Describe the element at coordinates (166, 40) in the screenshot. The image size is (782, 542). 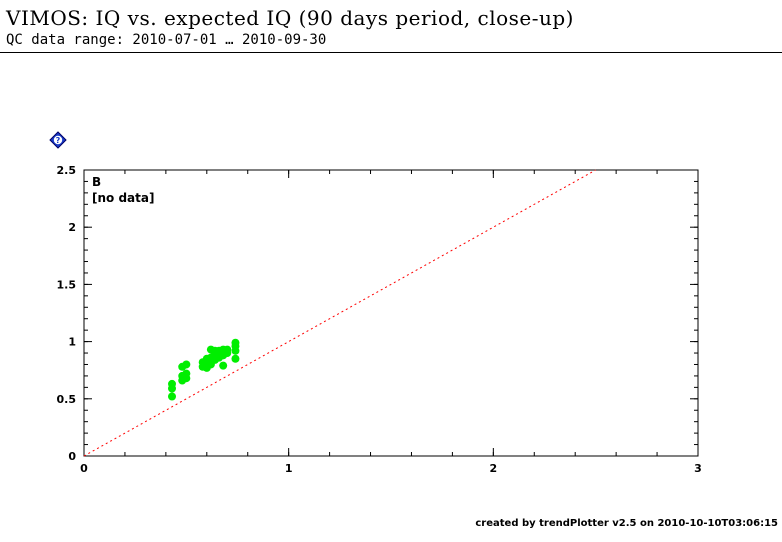
I see `date-range-subtitle: QC data range: 2010-07-01 … 2010-09-30` at that location.